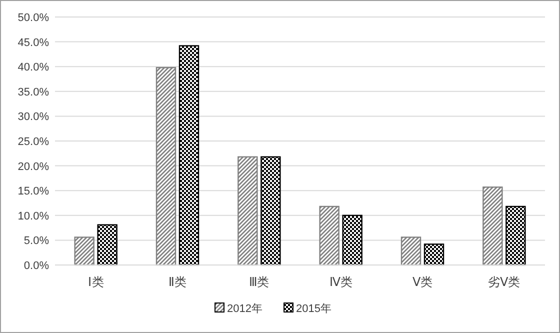 The image size is (560, 333). What do you see at coordinates (259, 282) in the screenshot?
I see `x-tick-label: Ⅲ类` at bounding box center [259, 282].